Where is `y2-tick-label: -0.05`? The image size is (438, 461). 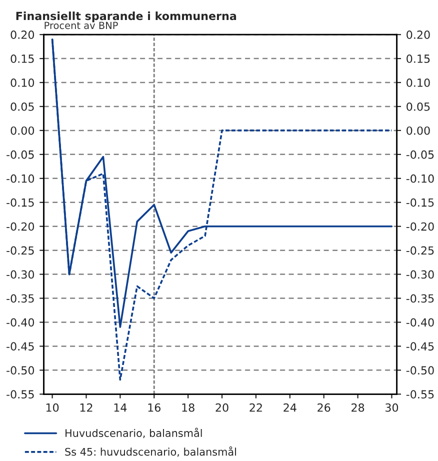 y2-tick-label: -0.05 is located at coordinates (420, 154).